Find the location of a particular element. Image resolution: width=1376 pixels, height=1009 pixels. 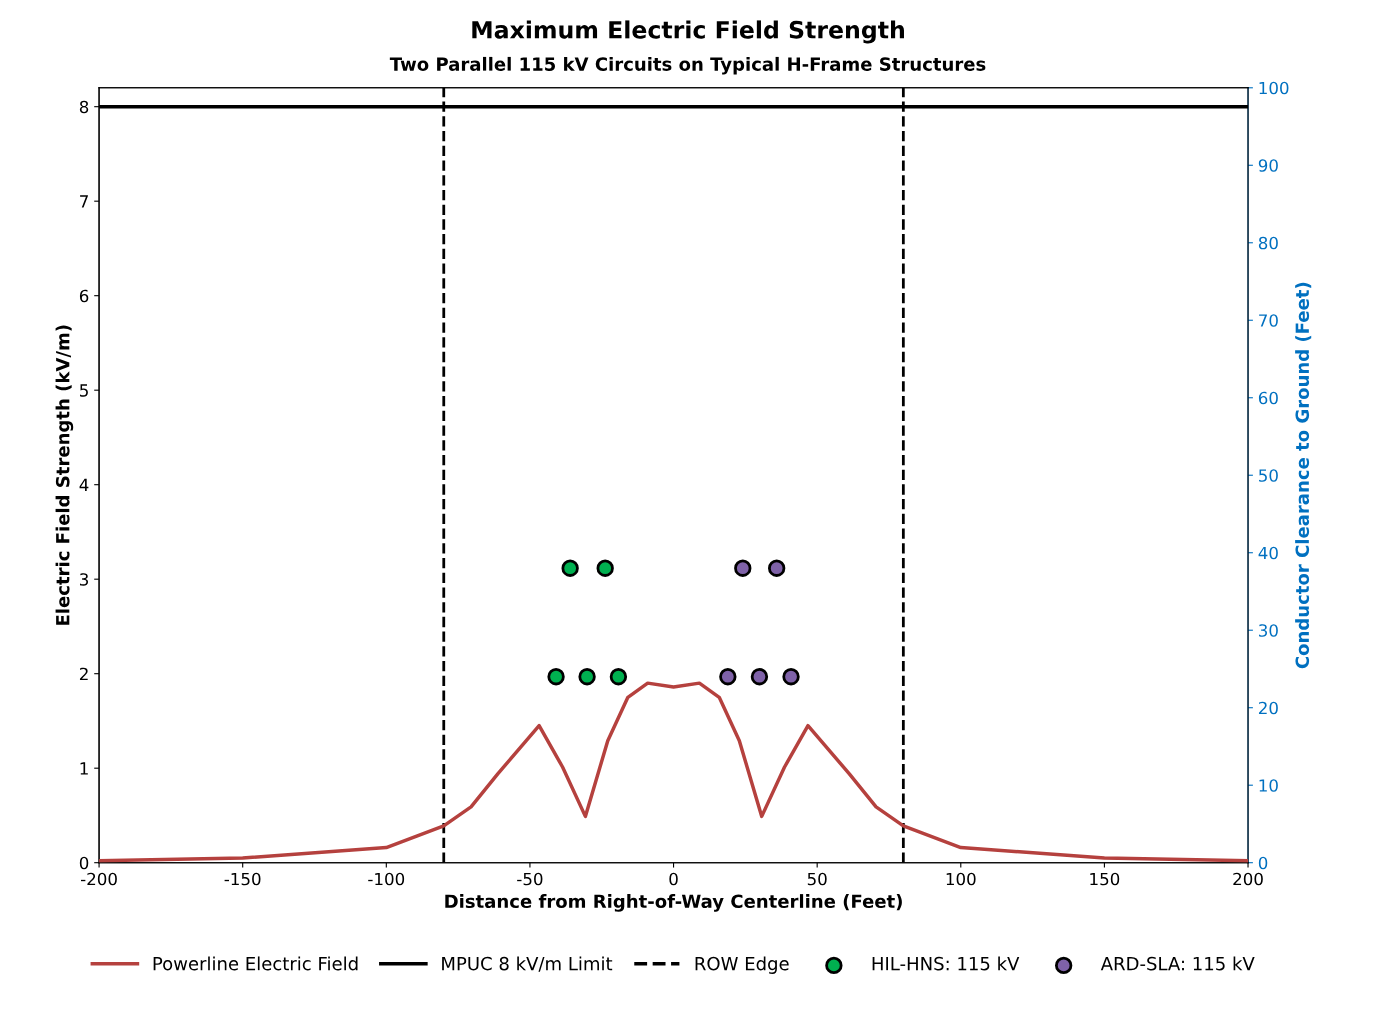

y-tick-label: 6 is located at coordinates (84, 296).